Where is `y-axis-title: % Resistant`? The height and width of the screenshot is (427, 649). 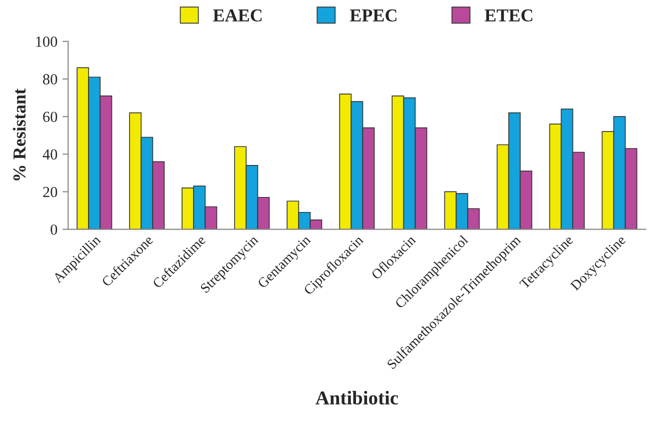
y-axis-title: % Resistant is located at coordinates (19, 134).